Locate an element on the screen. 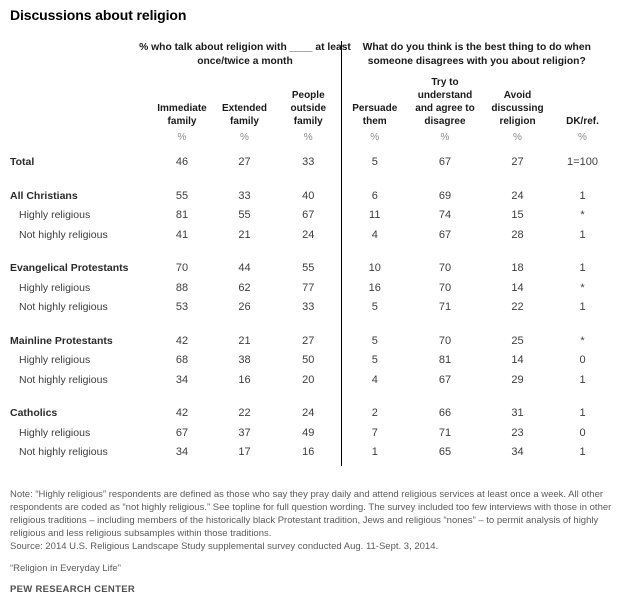  cell: 28 is located at coordinates (517, 234).